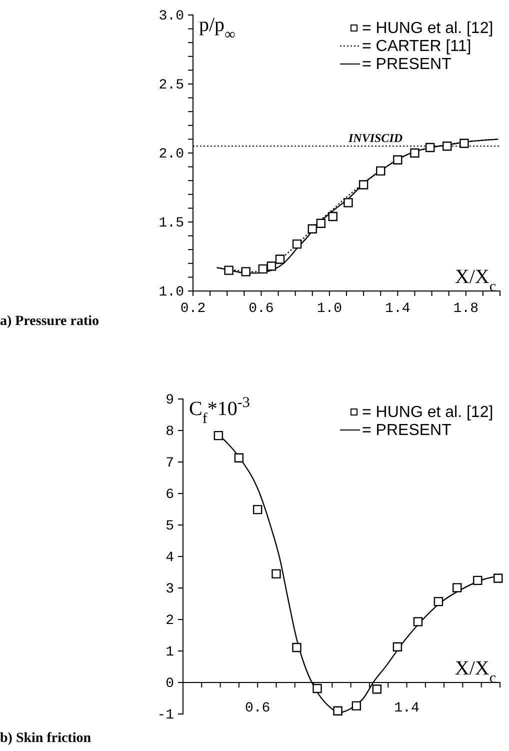  What do you see at coordinates (170, 463) in the screenshot?
I see `y-tick-label: 7` at bounding box center [170, 463].